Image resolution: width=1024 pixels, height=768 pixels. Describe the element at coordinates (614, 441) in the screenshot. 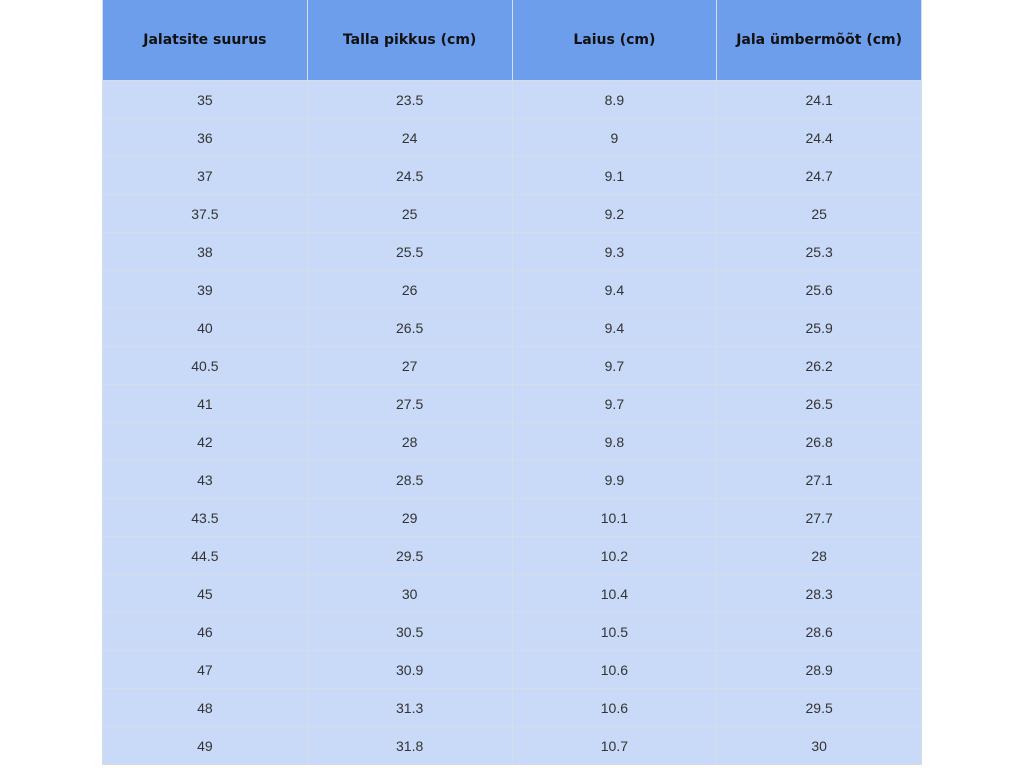

I see `cell-width: 9.8` at that location.